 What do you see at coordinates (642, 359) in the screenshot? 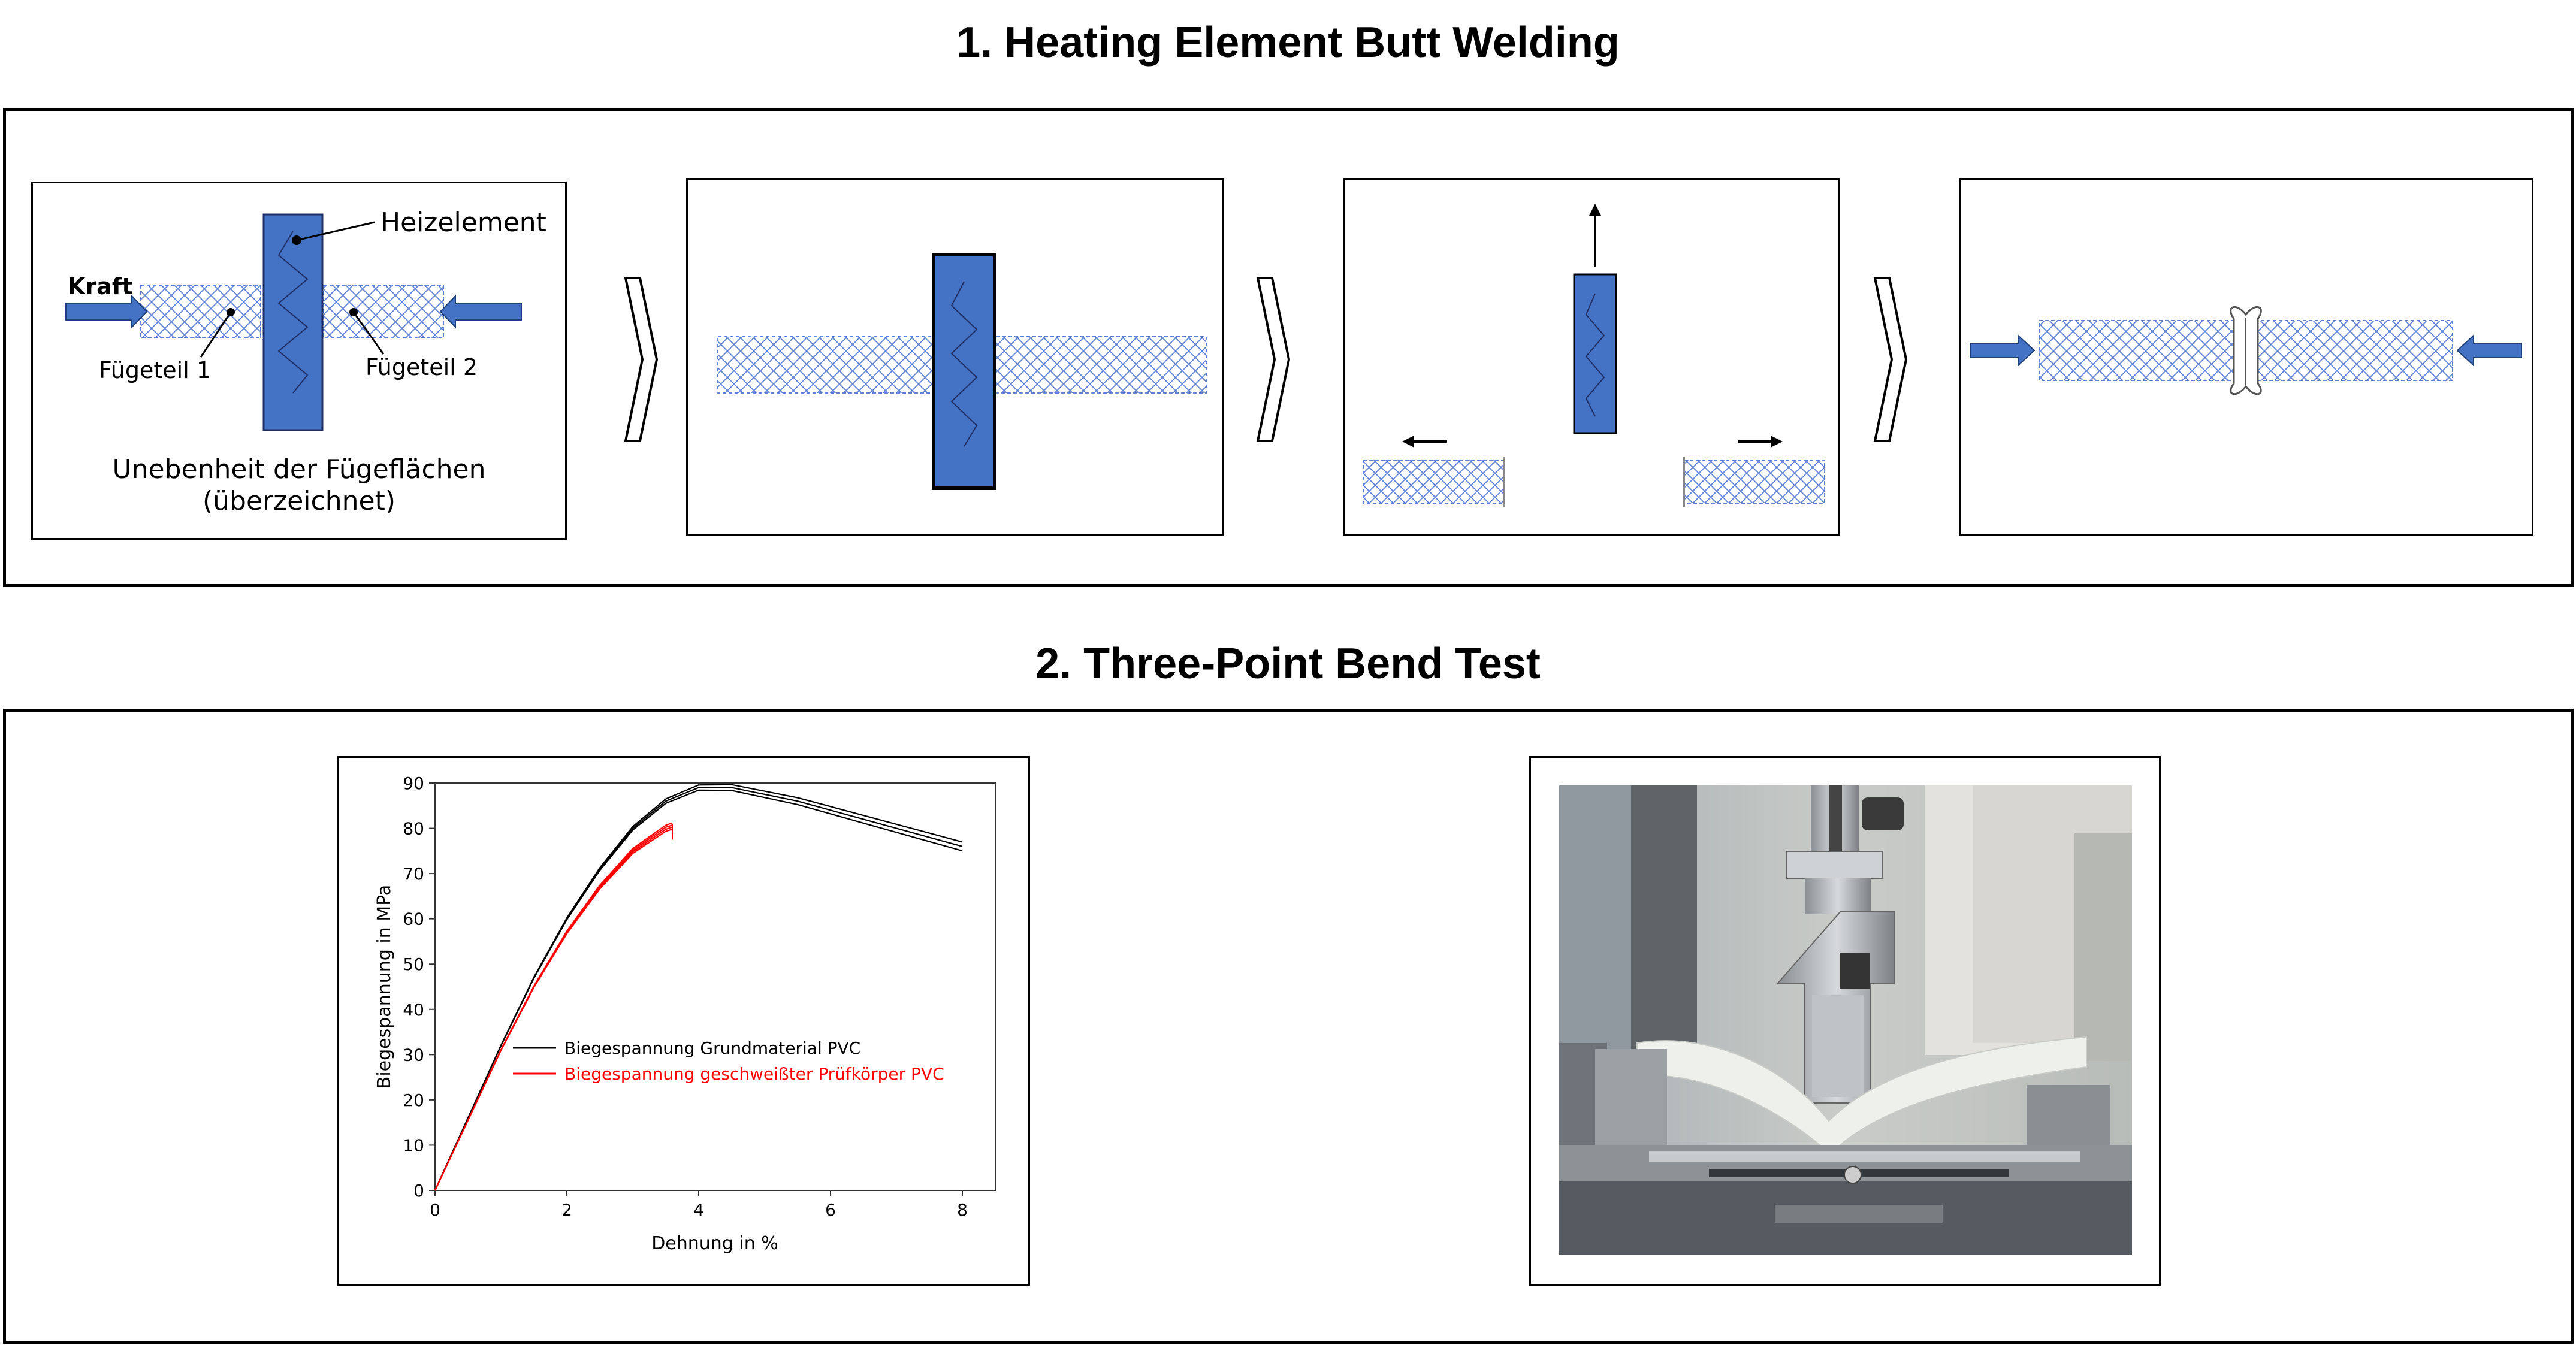
I see `chevron-arrow-1-icon` at bounding box center [642, 359].